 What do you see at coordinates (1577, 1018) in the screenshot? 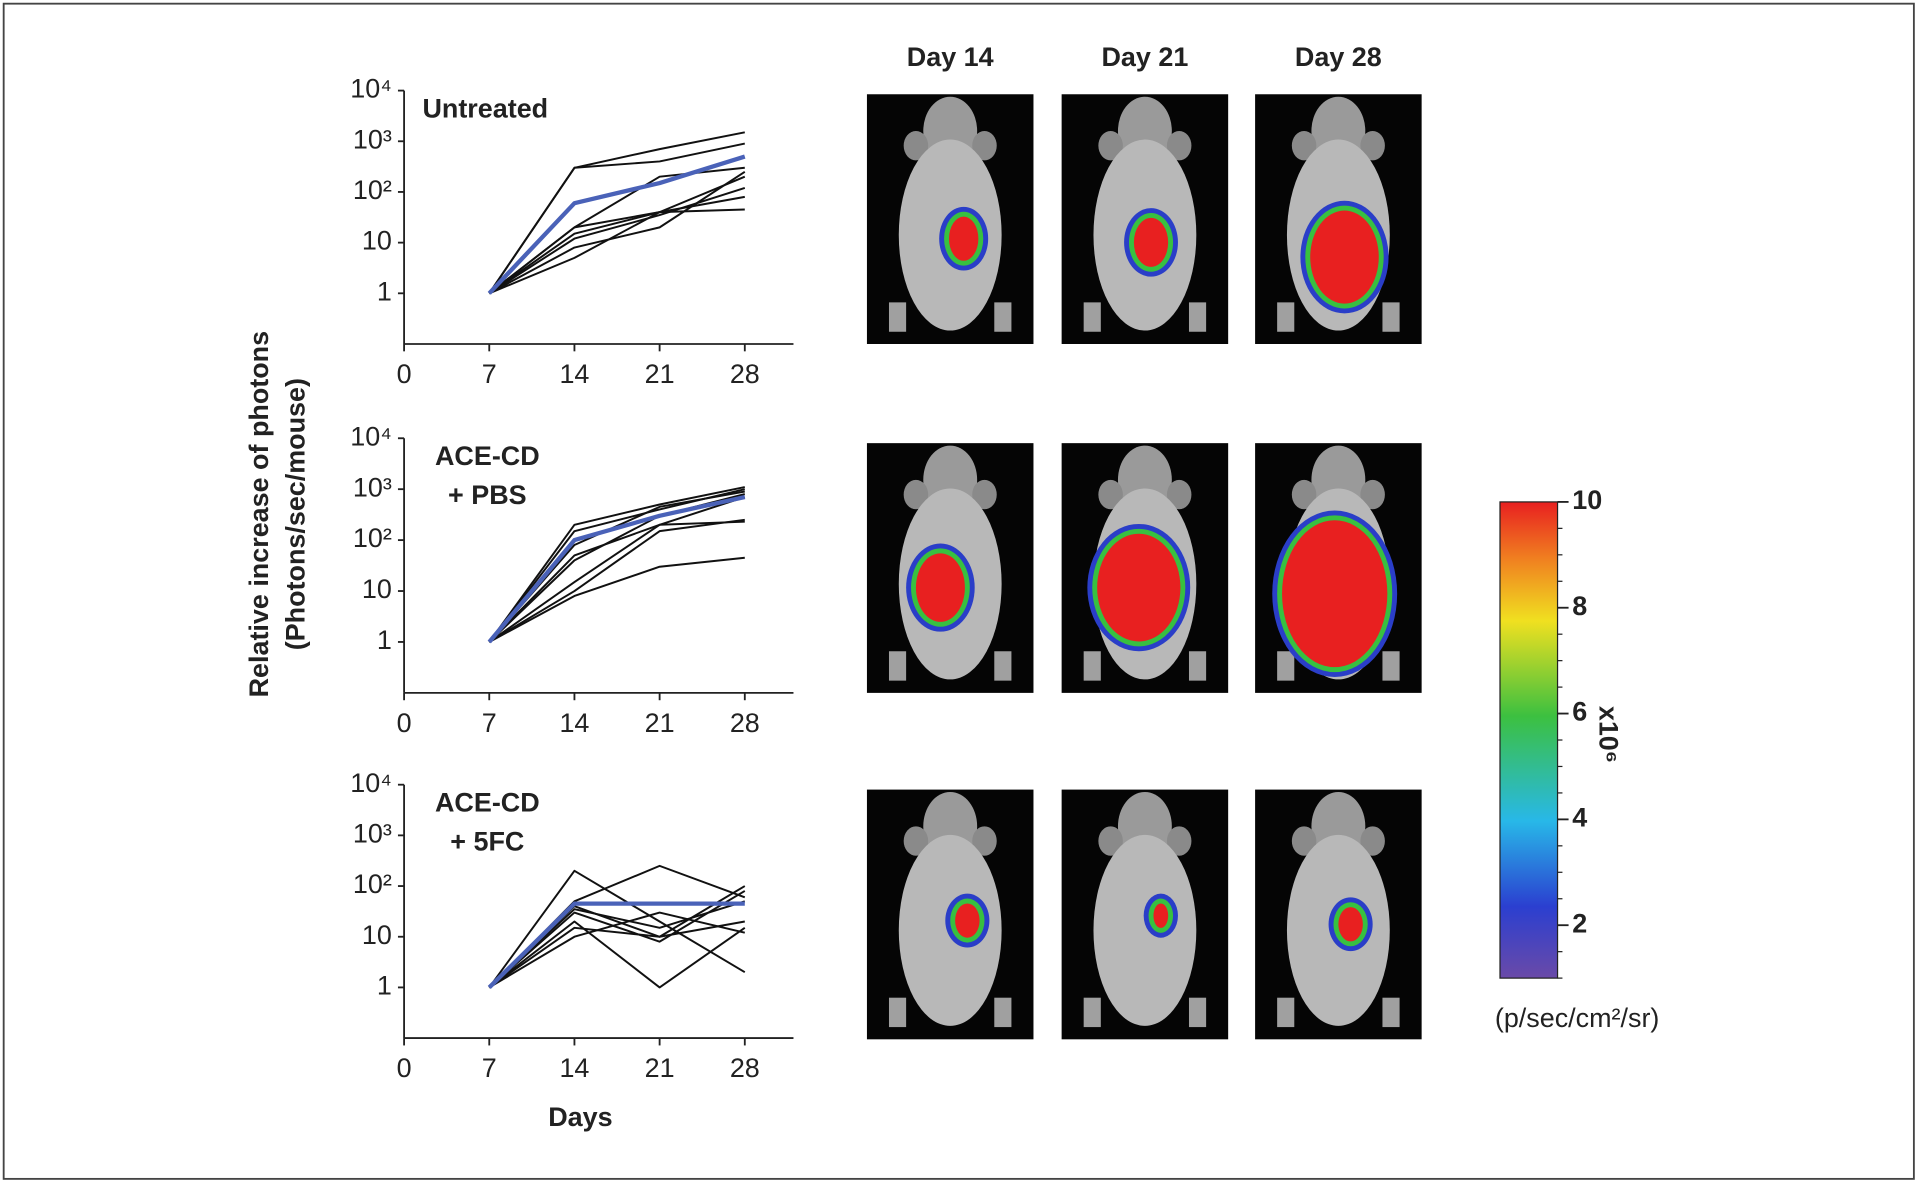
I see `colorbar-unit: (p/sec/cm²/sr)` at bounding box center [1577, 1018].